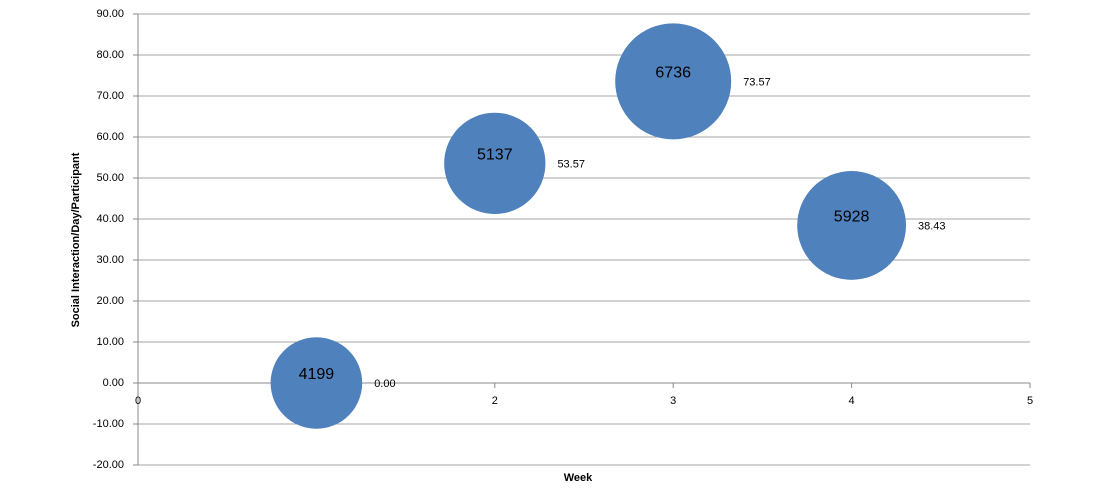 The width and height of the screenshot is (1100, 502). Describe the element at coordinates (110, 137) in the screenshot. I see `y-tick-label: 60.00` at that location.